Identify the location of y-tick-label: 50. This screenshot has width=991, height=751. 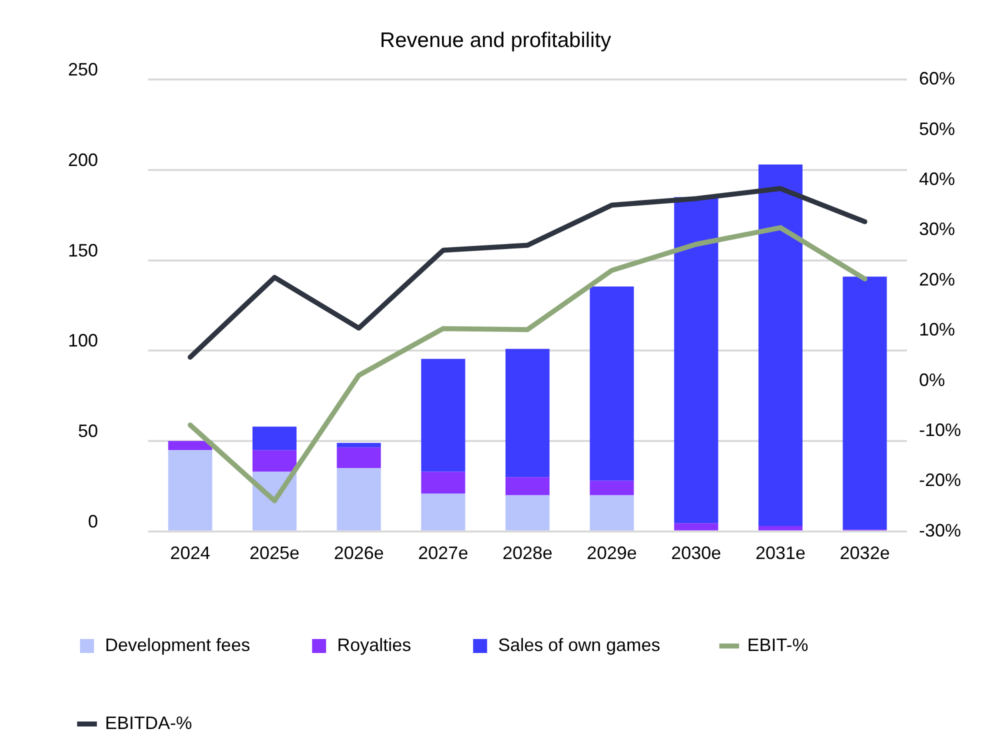
(88, 431).